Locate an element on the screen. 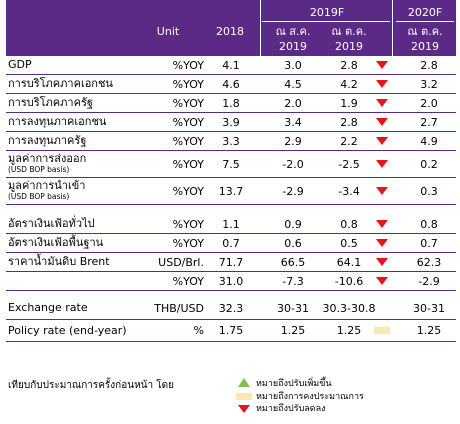 The width and height of the screenshot is (460, 424). row-value-2020: 2.8 is located at coordinates (429, 65).